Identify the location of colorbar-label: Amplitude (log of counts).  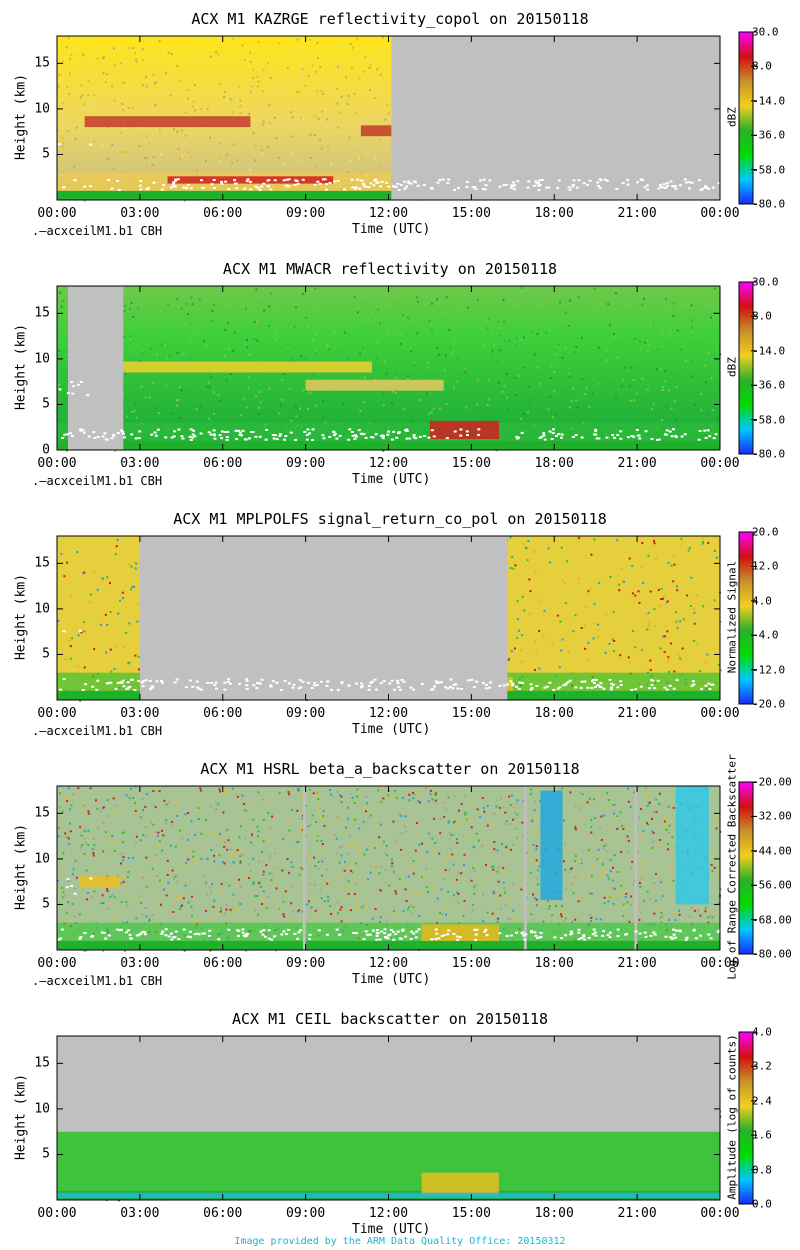
(732, 1117).